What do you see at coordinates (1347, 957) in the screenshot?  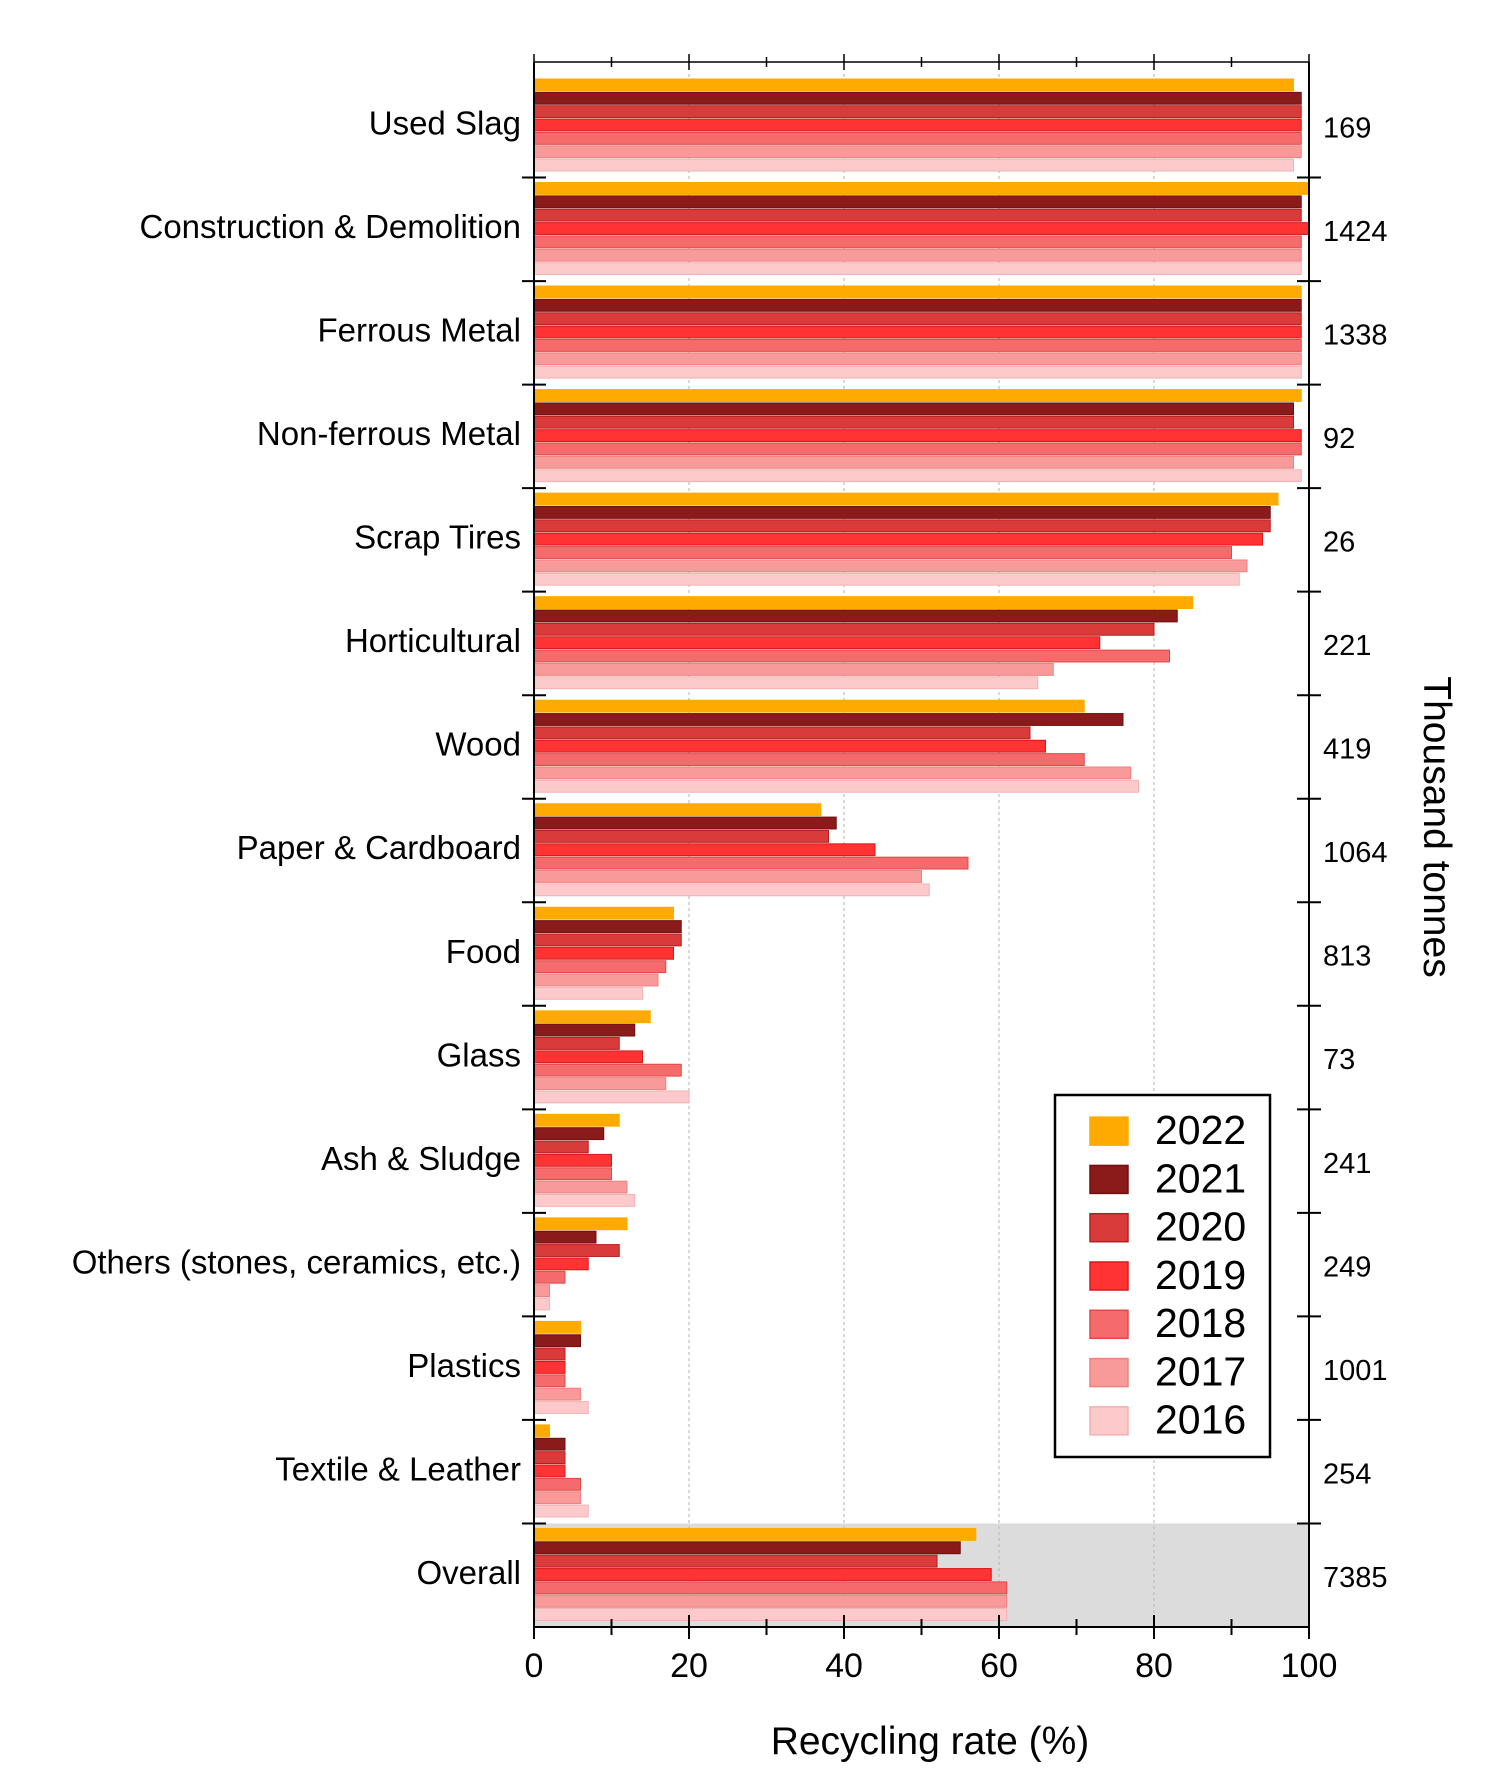 I see `tonnage-label-food: 813` at bounding box center [1347, 957].